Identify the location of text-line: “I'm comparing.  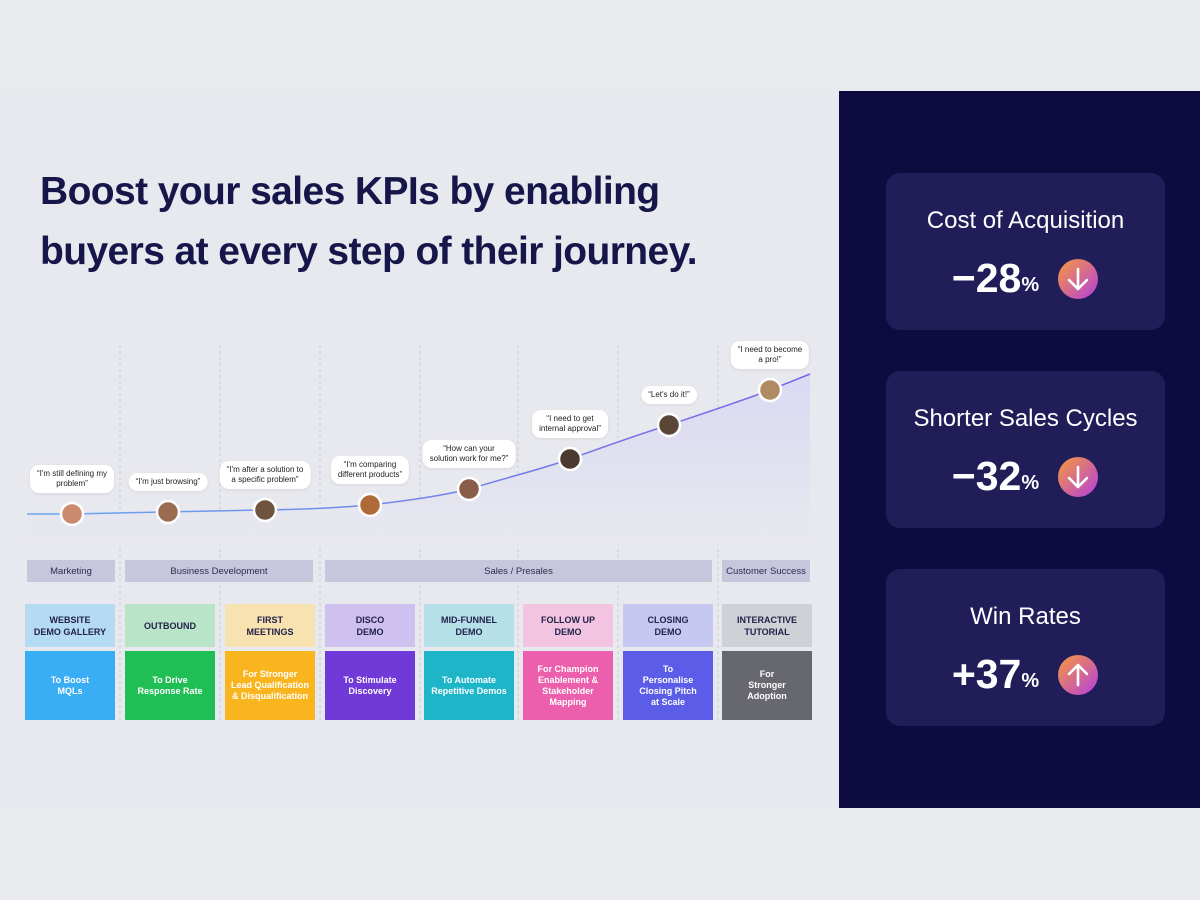
(370, 464).